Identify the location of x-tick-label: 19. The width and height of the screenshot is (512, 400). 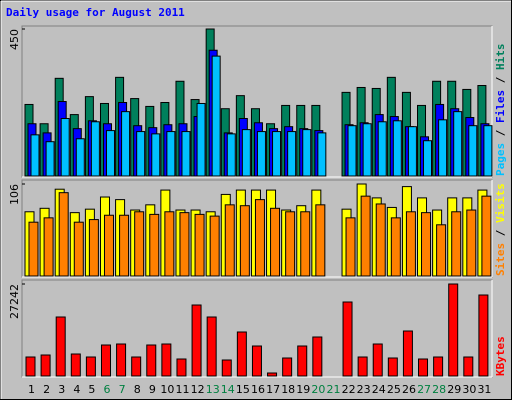
(303, 389).